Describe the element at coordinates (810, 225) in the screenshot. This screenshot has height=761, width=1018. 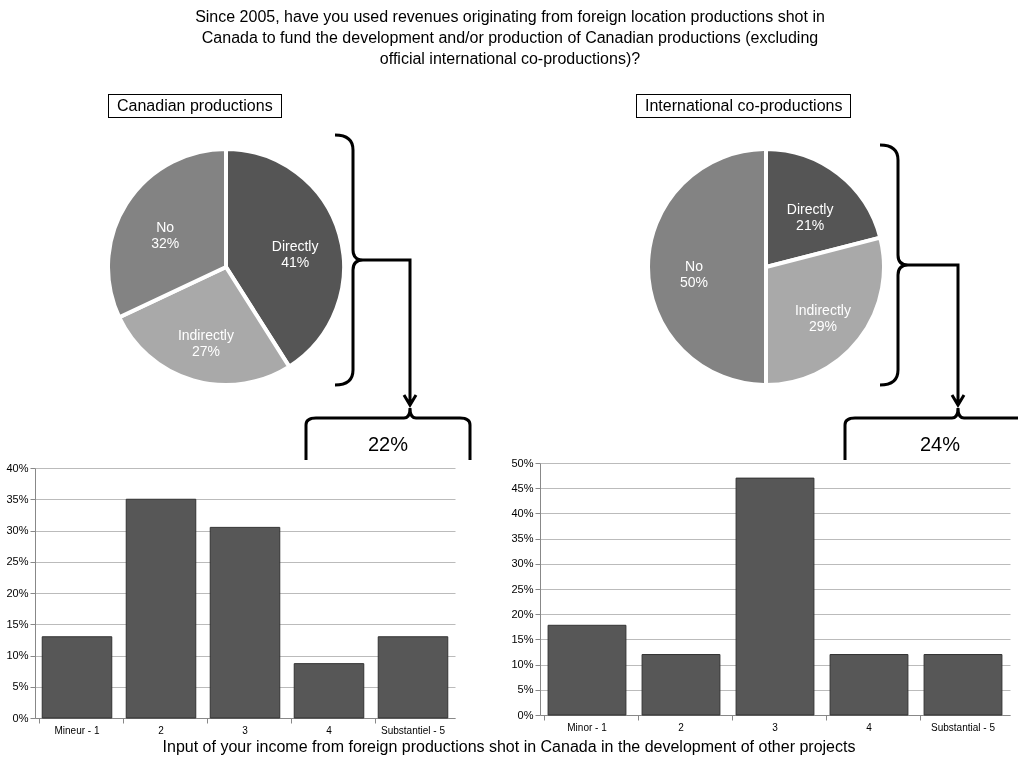
I see `data-label: 21%` at that location.